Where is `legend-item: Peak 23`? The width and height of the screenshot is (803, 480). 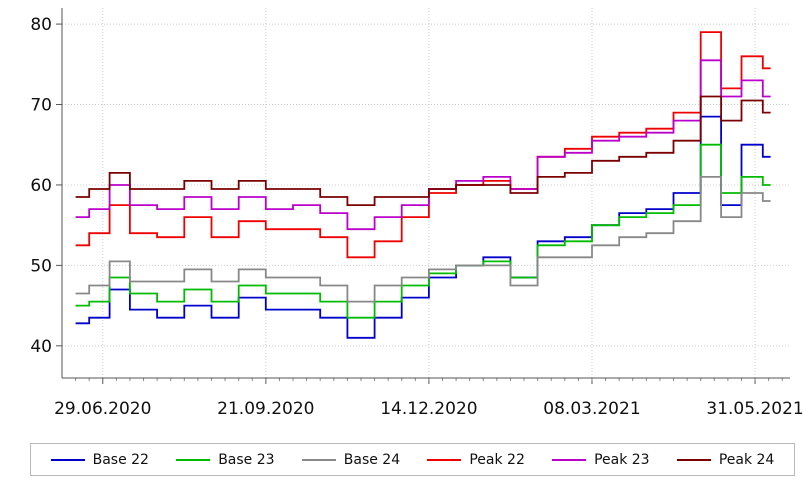 legend-item: Peak 23 is located at coordinates (601, 460).